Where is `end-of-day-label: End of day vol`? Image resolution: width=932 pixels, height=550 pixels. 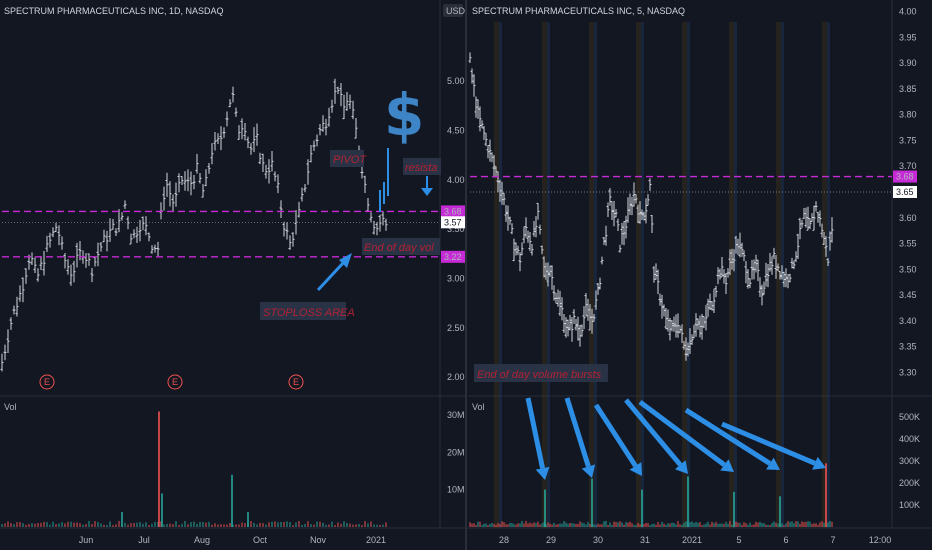 end-of-day-label: End of day vol is located at coordinates (399, 248).